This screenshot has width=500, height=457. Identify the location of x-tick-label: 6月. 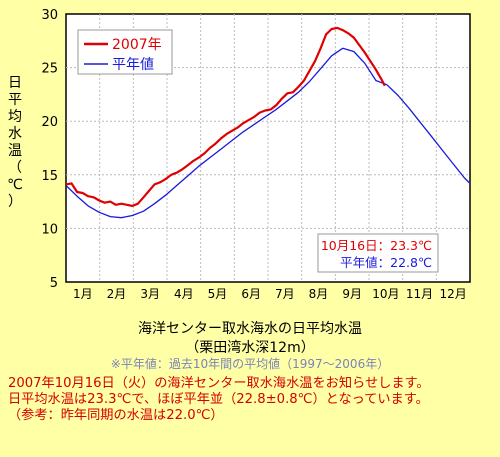
(251, 294).